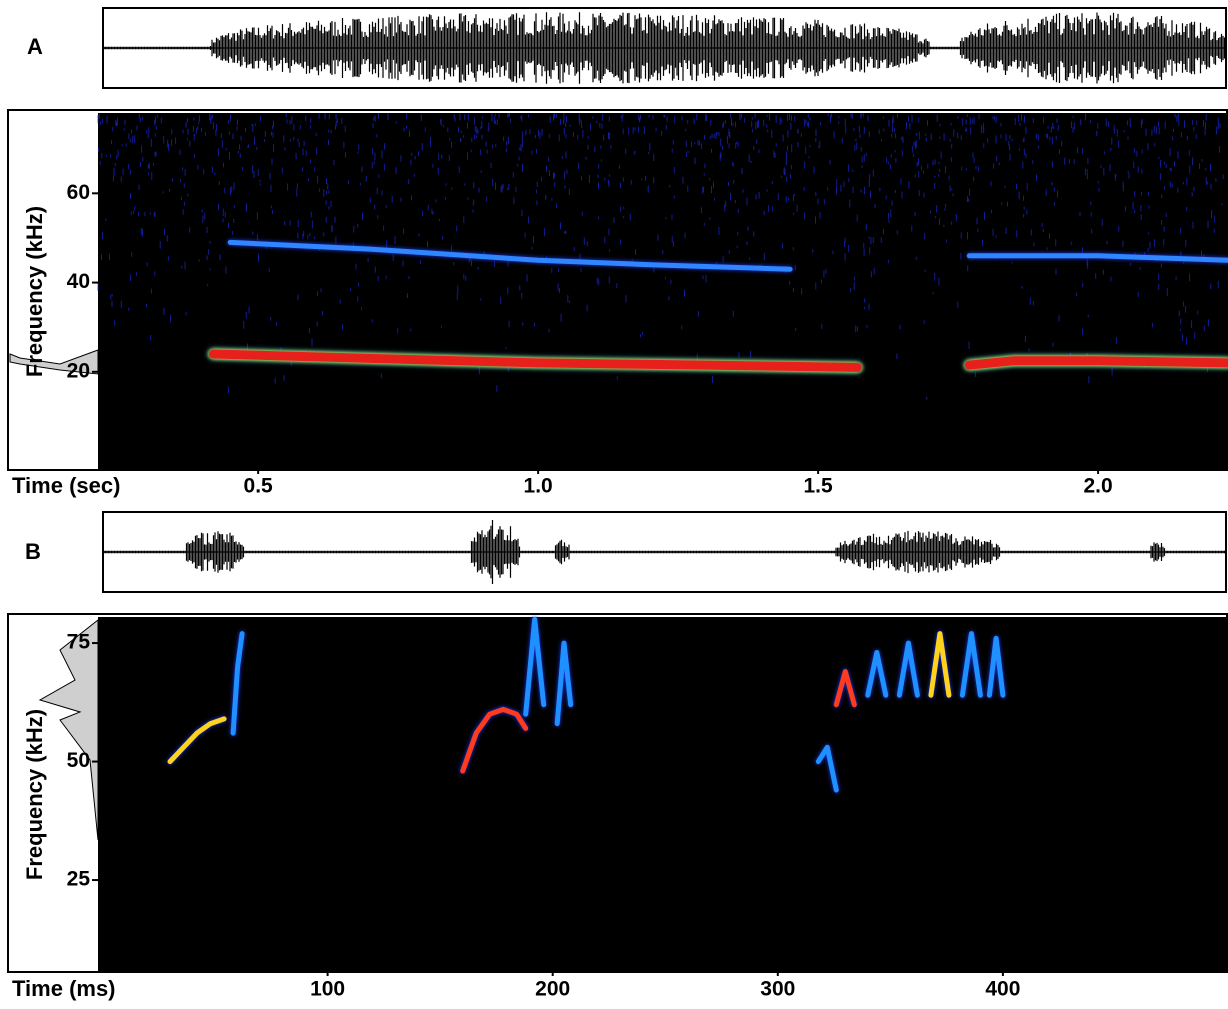  I want to click on y-tick-label: 60, so click(78, 192).